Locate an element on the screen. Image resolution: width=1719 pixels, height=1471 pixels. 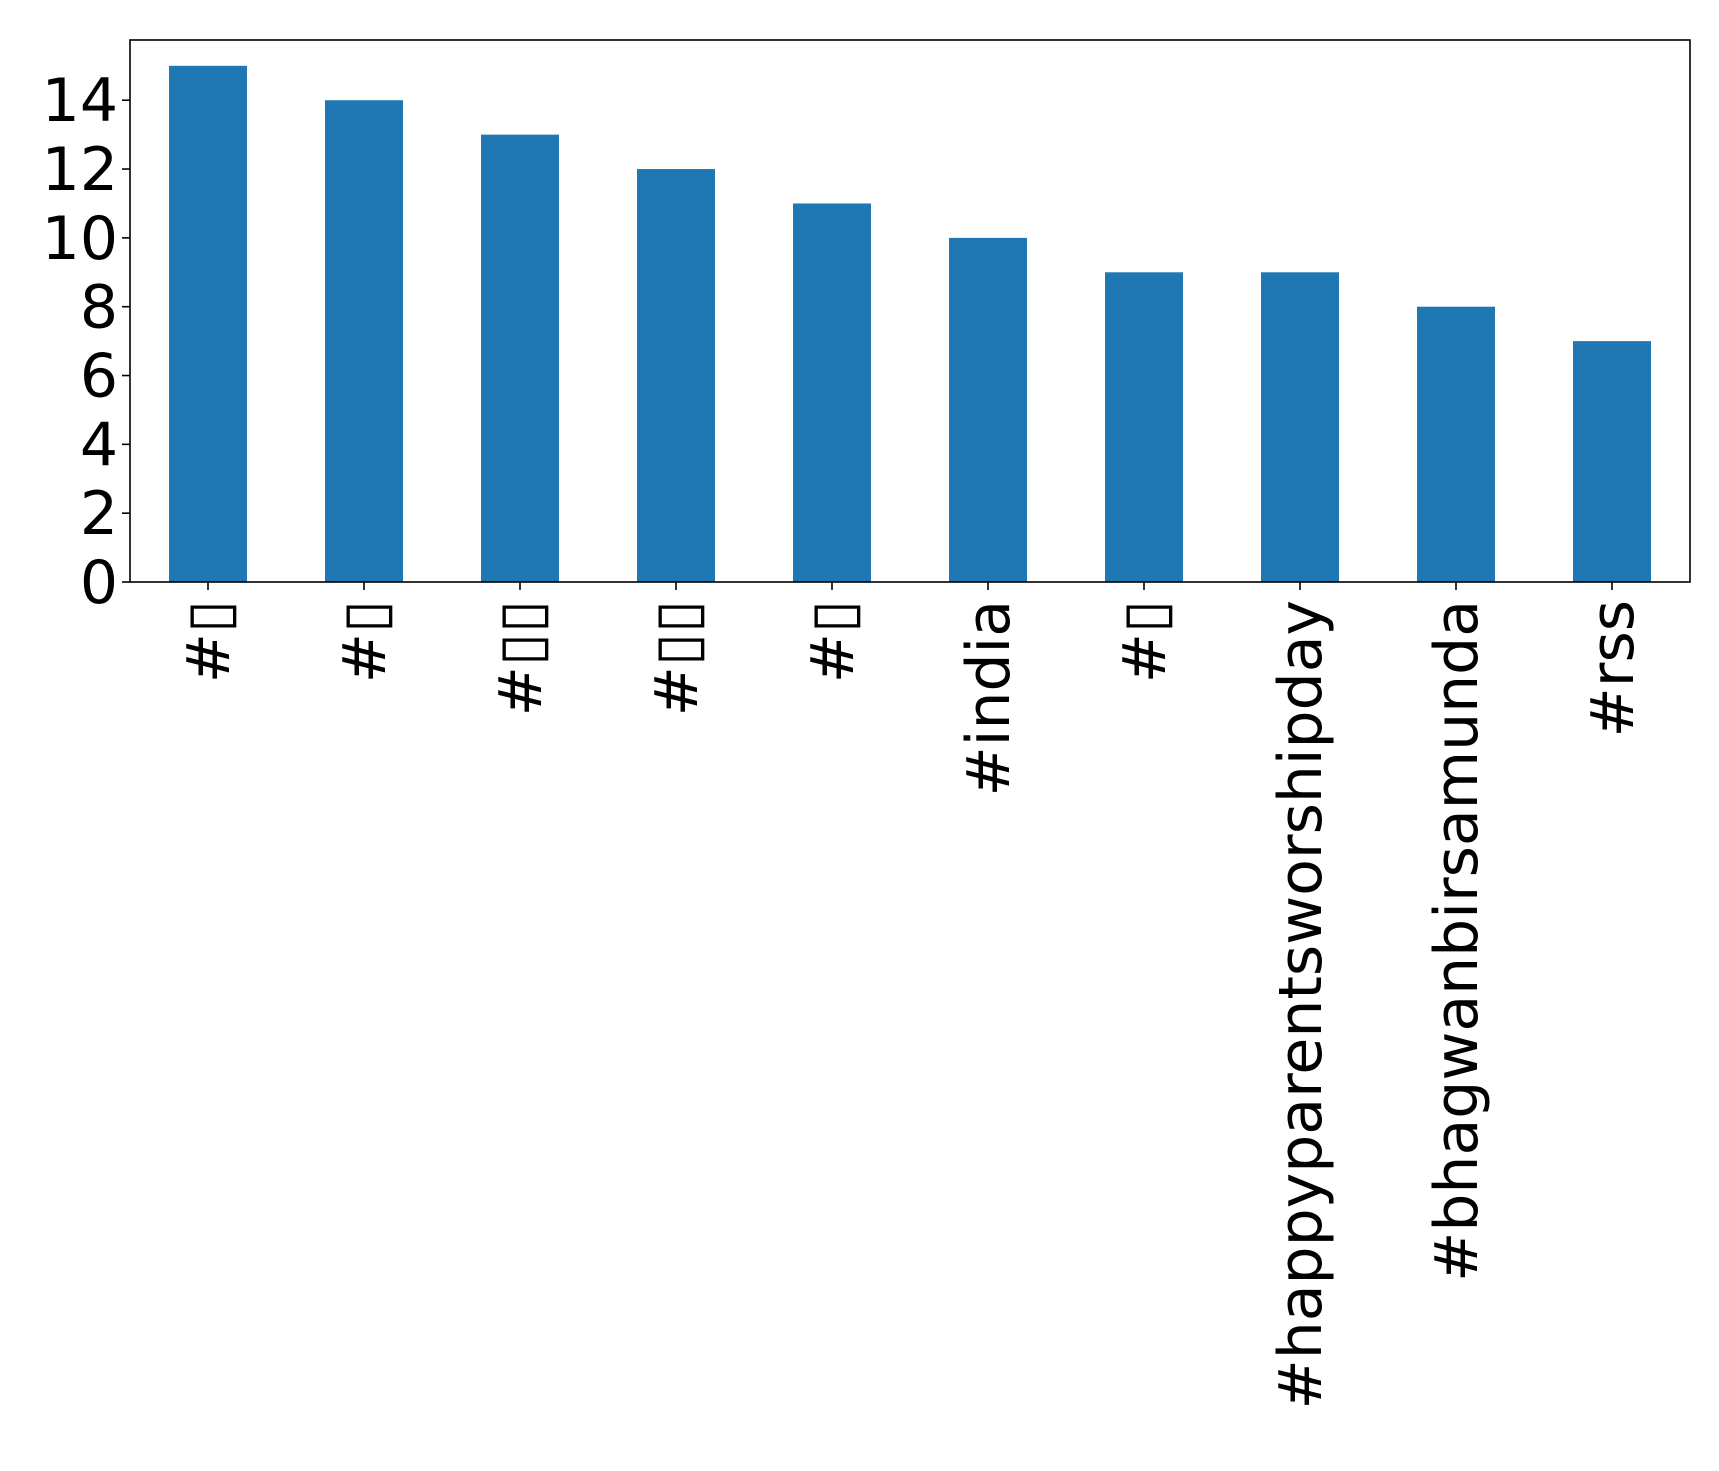
y-tick-label: 8 is located at coordinates (99, 308).